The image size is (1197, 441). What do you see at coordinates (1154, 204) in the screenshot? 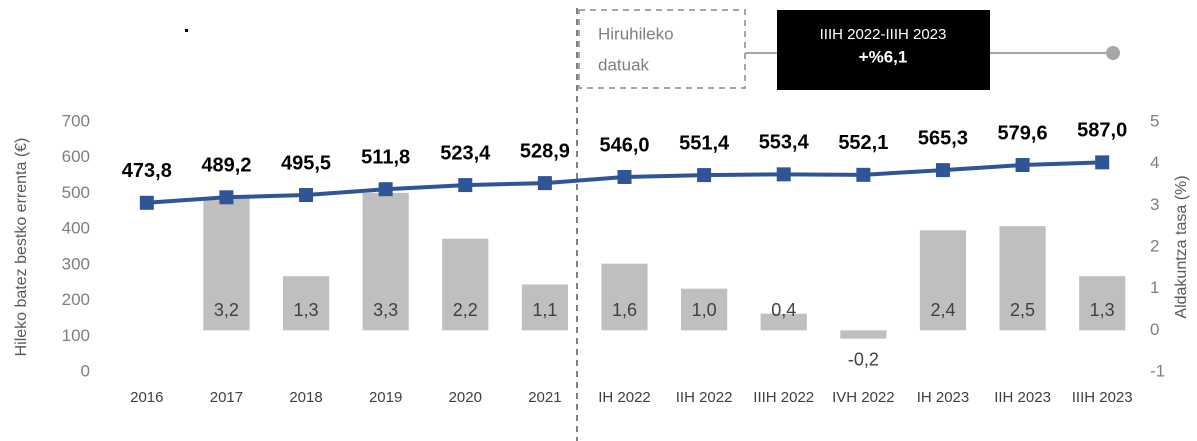
I see `y2-tick-label: 3` at bounding box center [1154, 204].